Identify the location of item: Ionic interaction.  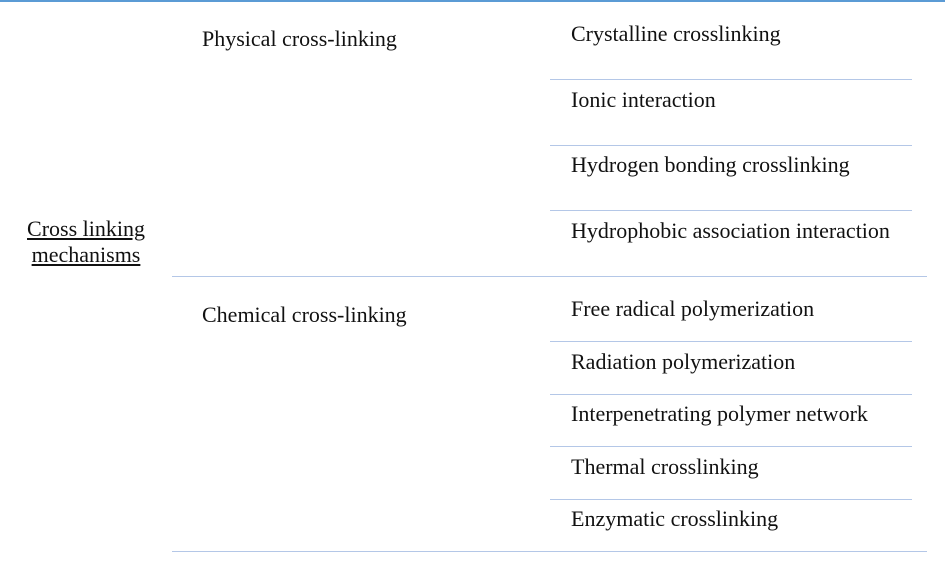
(643, 99).